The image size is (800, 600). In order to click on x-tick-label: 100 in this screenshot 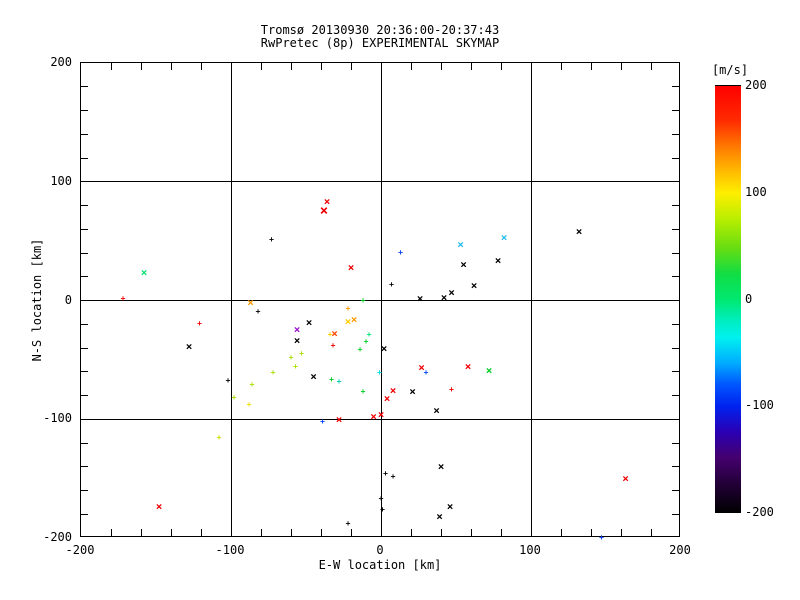, I will do `click(530, 550)`.